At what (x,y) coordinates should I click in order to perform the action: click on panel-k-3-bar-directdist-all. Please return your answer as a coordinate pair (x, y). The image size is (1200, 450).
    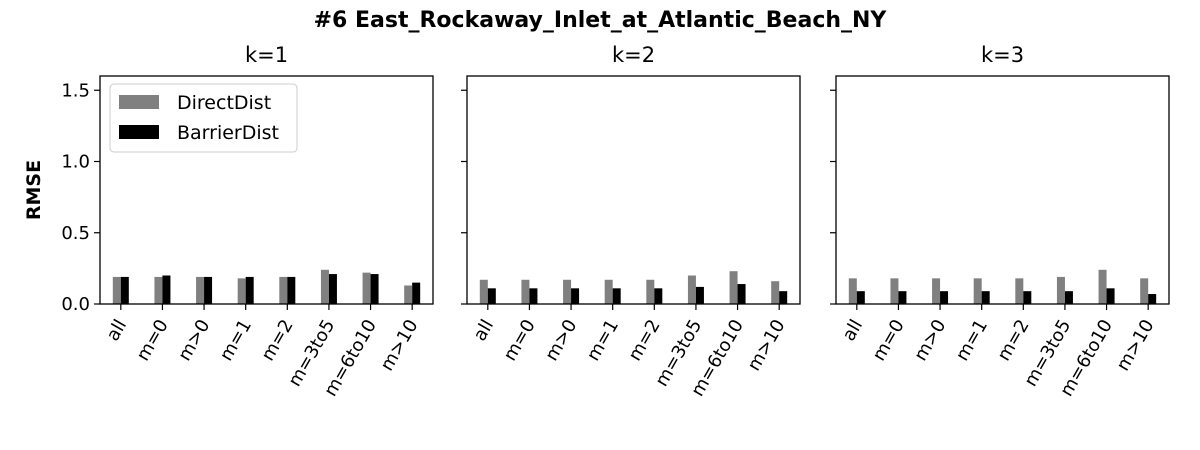
    Looking at the image, I should click on (852, 291).